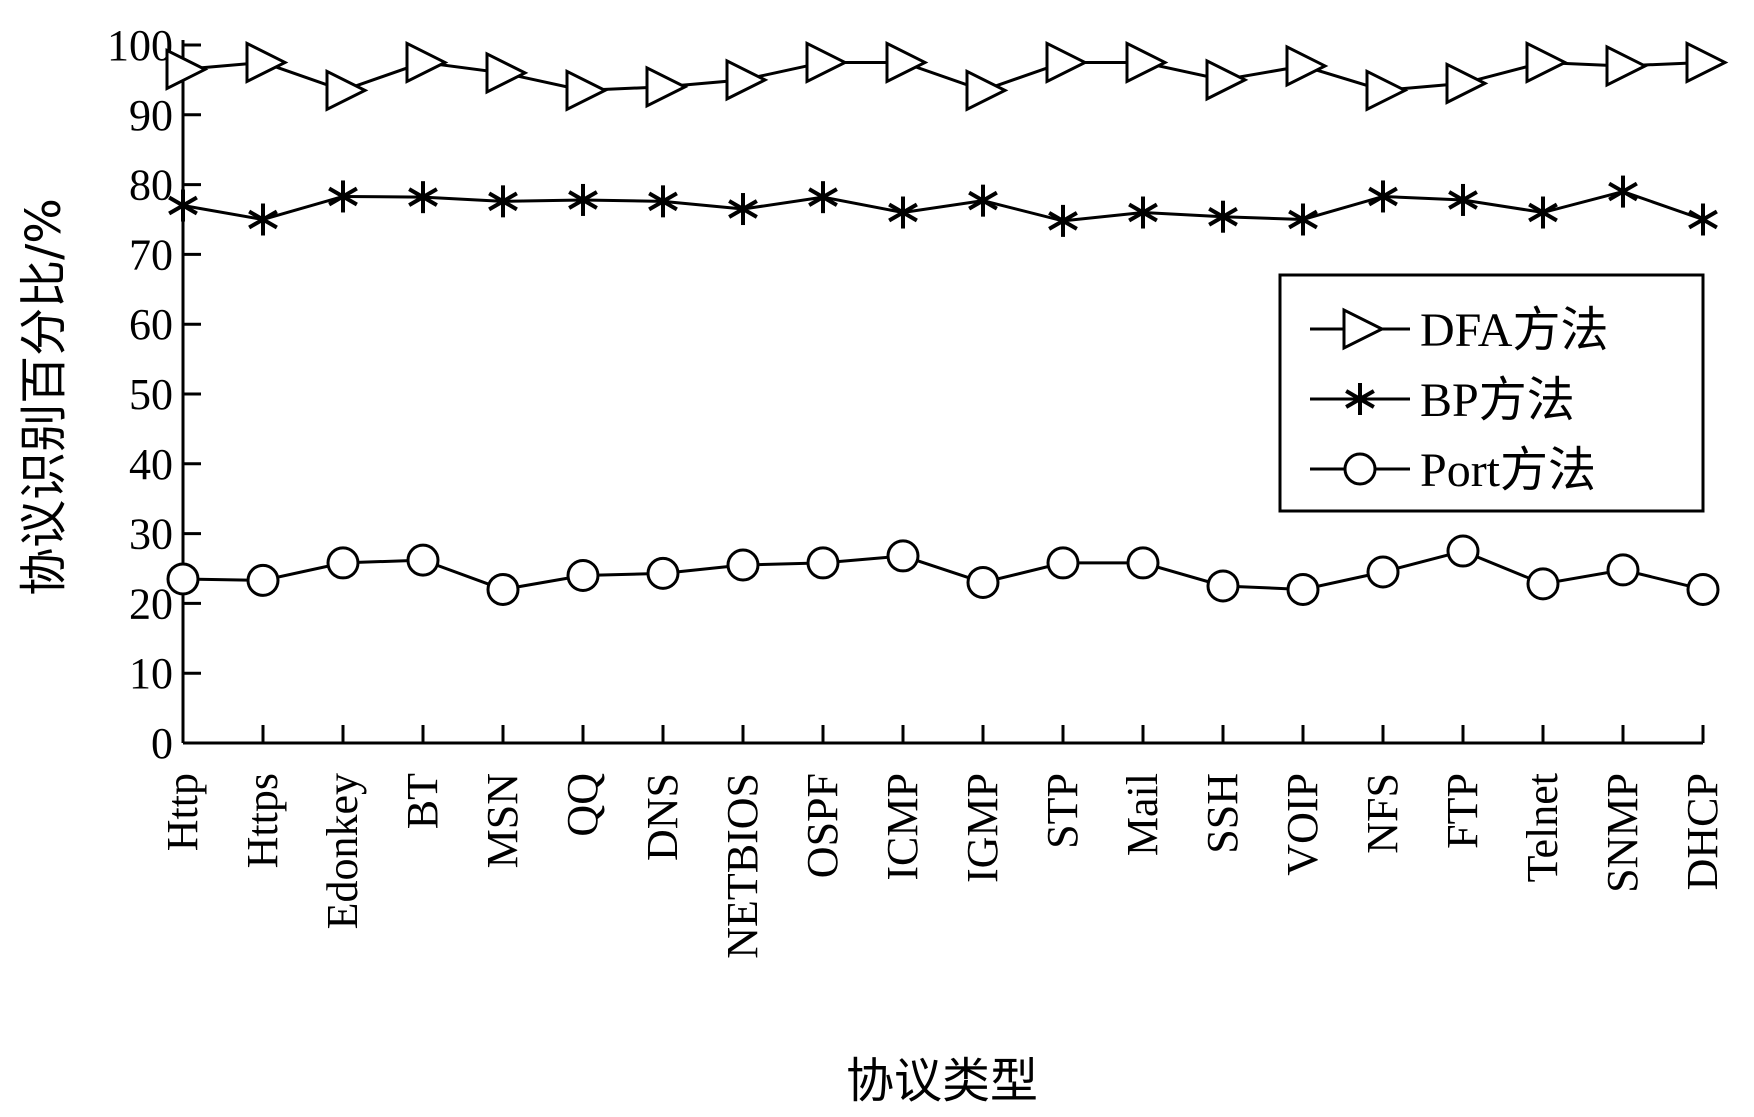 The height and width of the screenshot is (1117, 1754). Describe the element at coordinates (822, 825) in the screenshot. I see `x-tick-label: OSPF` at that location.